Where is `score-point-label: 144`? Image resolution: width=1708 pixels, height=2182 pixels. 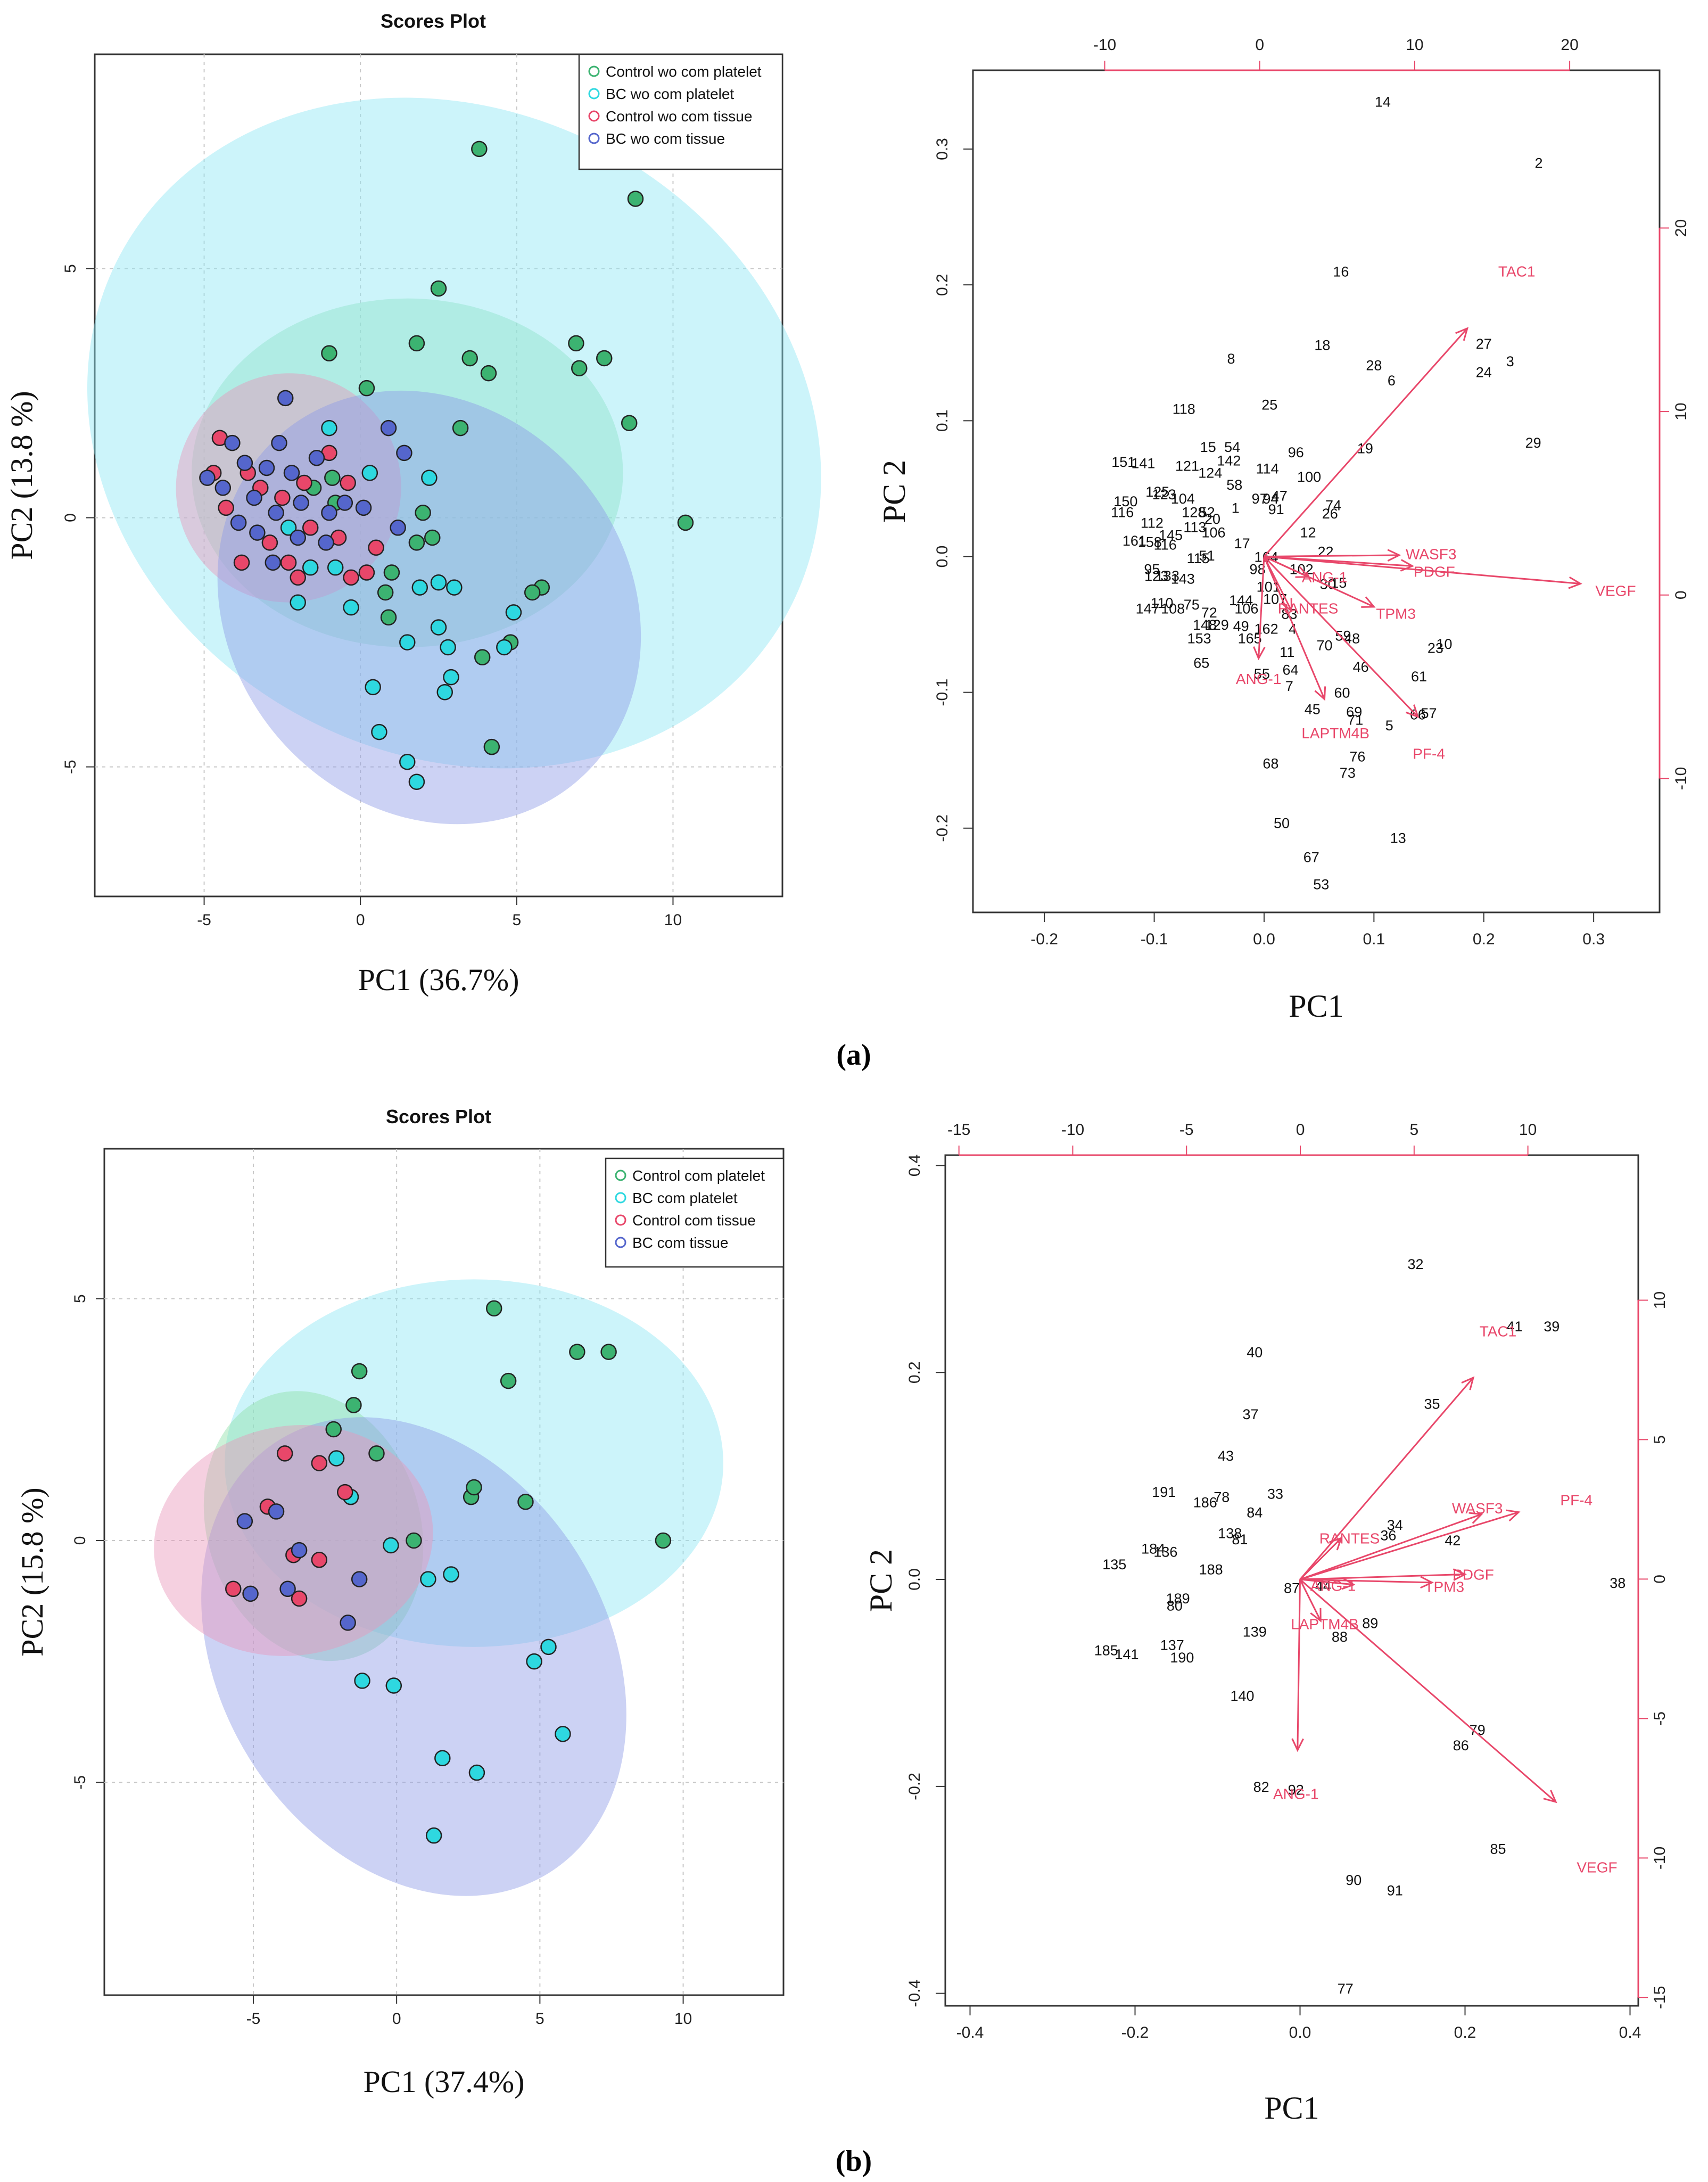 score-point-label: 144 is located at coordinates (1241, 600).